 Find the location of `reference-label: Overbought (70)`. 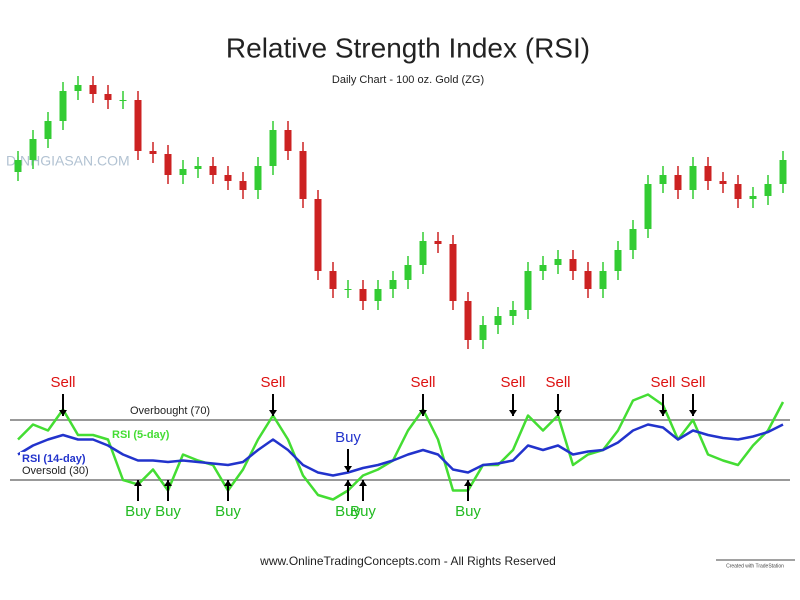

reference-label: Overbought (70) is located at coordinates (170, 411).